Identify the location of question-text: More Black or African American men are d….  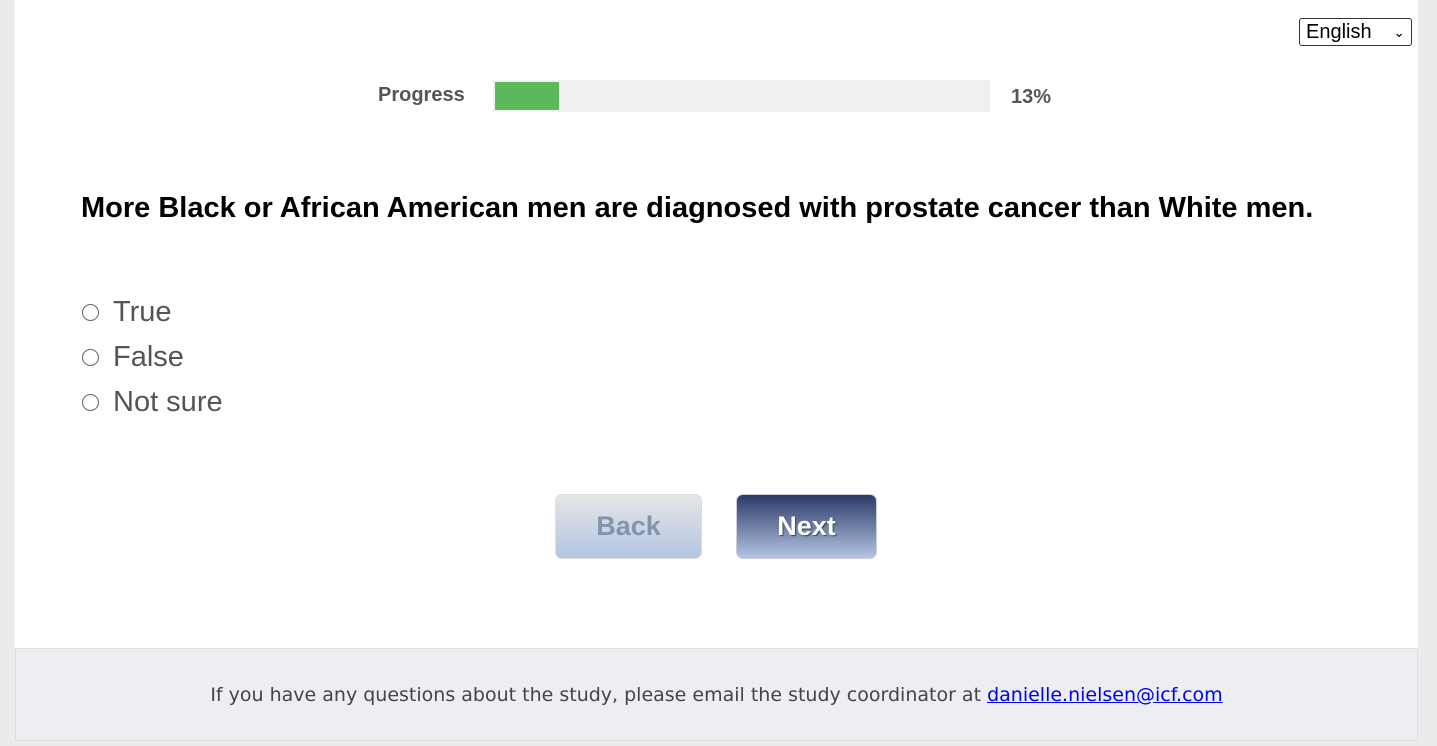
(697, 208).